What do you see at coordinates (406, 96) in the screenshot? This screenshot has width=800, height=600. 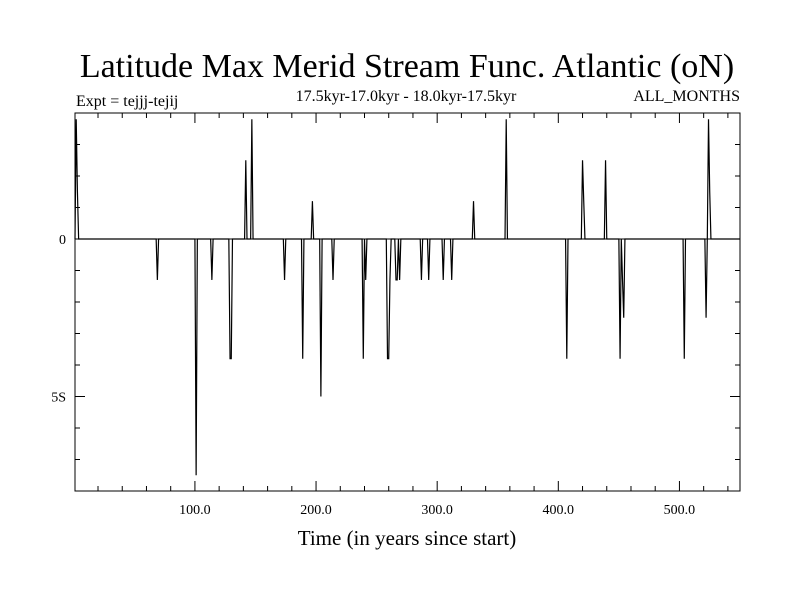 I see `period-label: 17.5kyr-17.0kyr - 18.0kyr-17.5kyr` at bounding box center [406, 96].